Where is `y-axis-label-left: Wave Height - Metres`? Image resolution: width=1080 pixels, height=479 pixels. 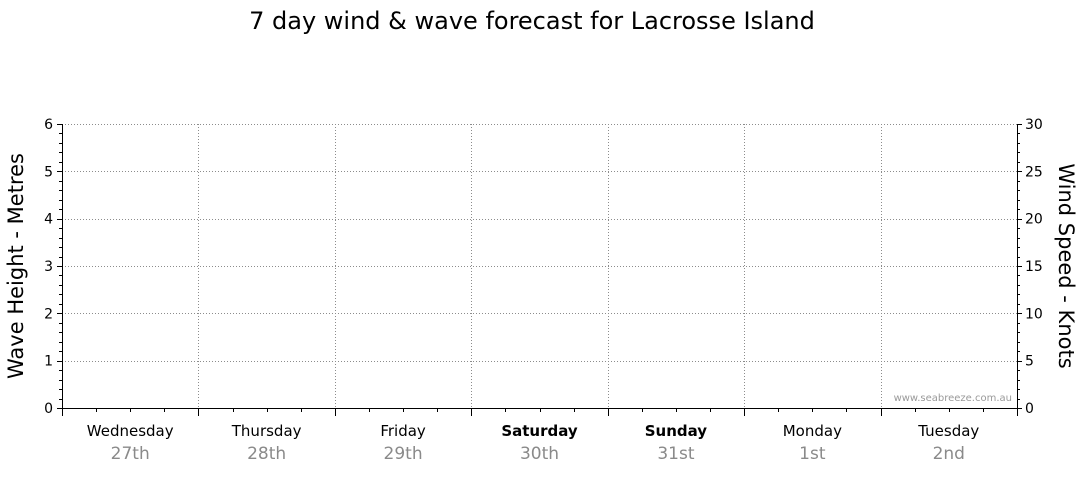
y-axis-label-left: Wave Height - Metres is located at coordinates (16, 266).